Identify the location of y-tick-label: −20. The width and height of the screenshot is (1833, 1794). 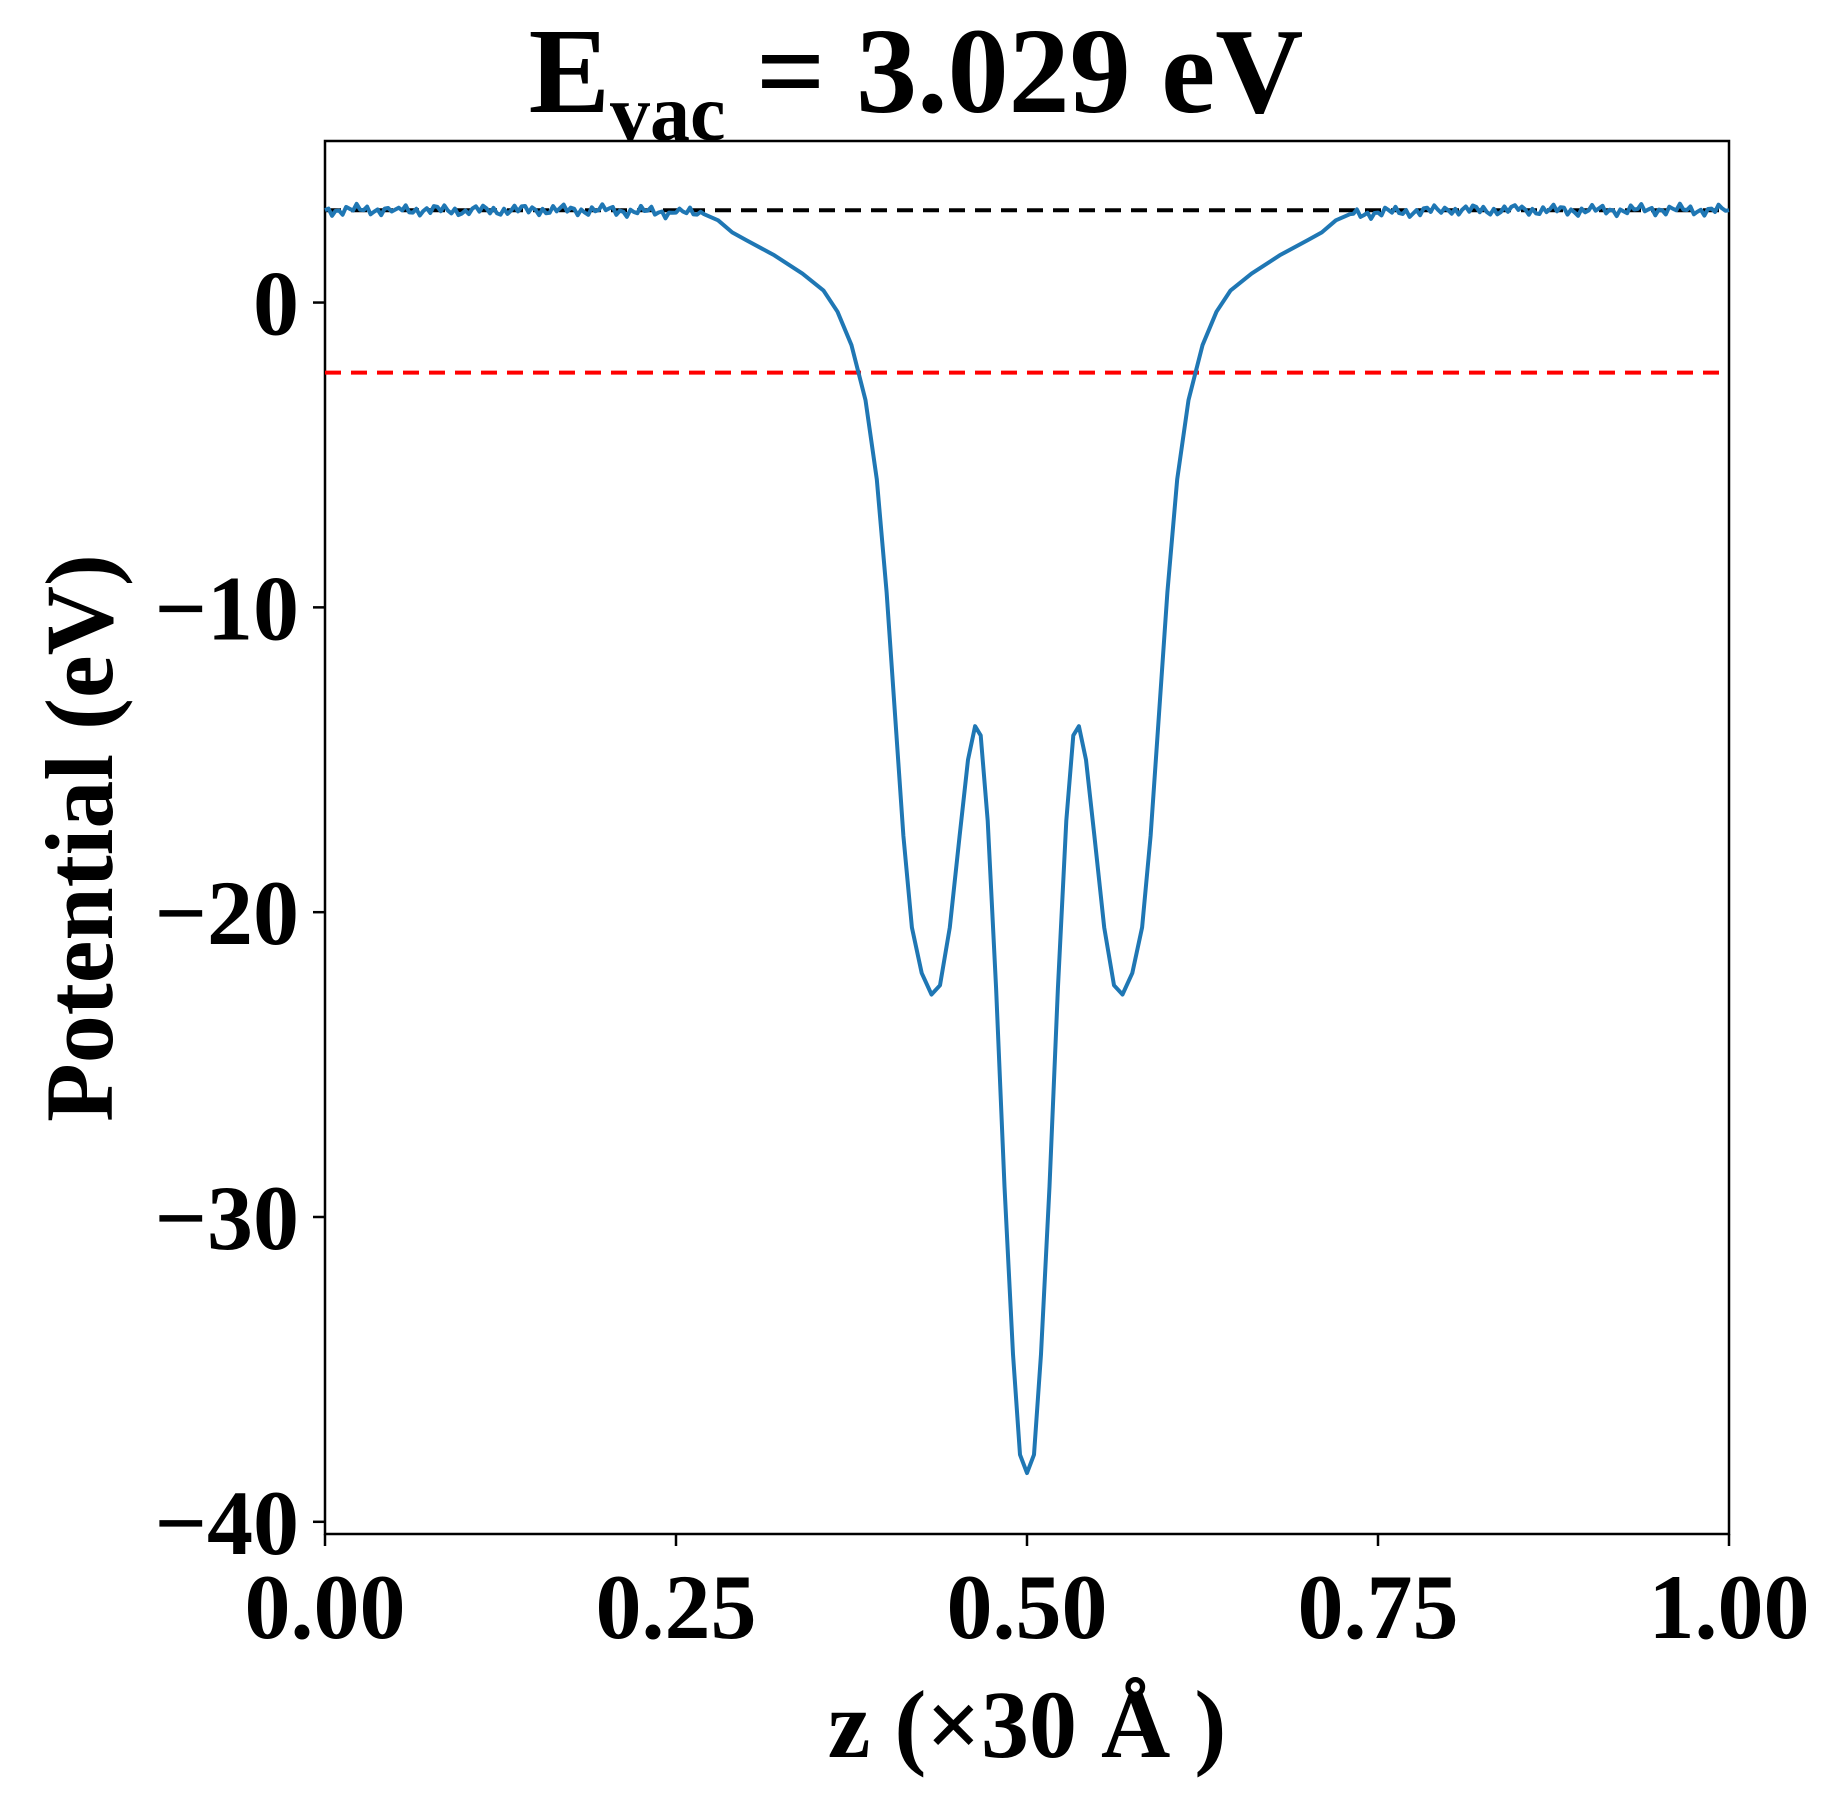
(227, 913).